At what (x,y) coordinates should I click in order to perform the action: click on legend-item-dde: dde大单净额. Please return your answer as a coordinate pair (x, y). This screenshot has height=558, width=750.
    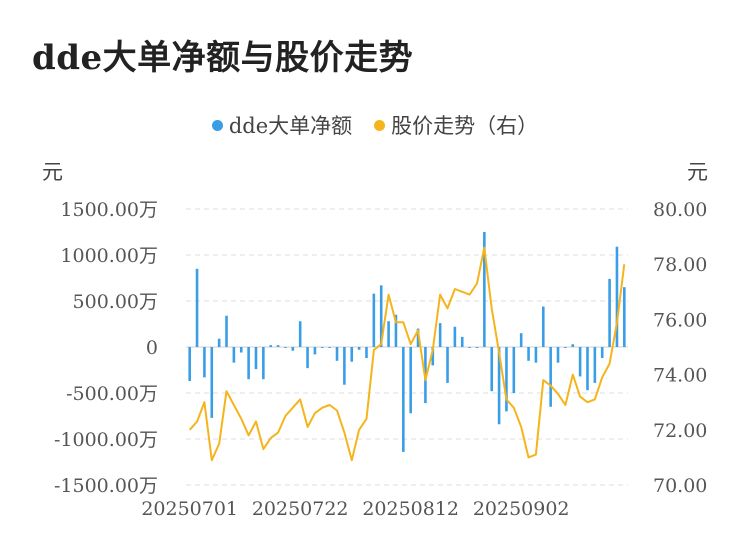
    Looking at the image, I should click on (282, 125).